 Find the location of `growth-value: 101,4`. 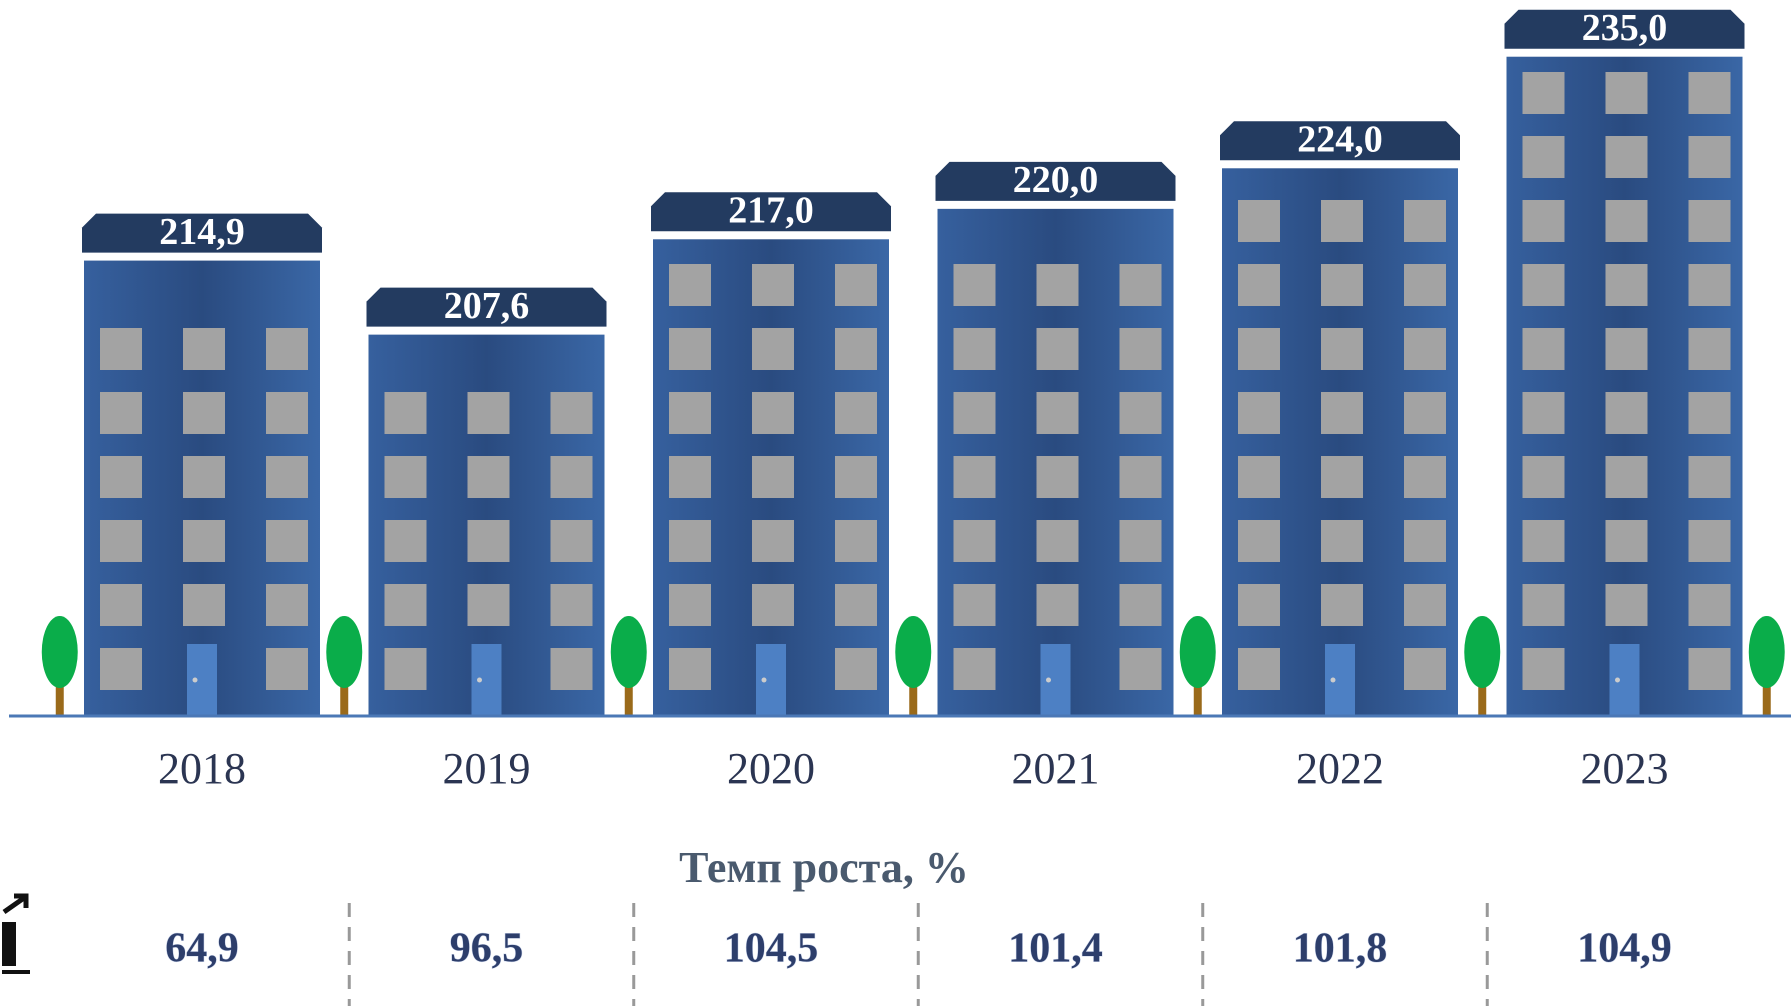

growth-value: 101,4 is located at coordinates (1055, 949).